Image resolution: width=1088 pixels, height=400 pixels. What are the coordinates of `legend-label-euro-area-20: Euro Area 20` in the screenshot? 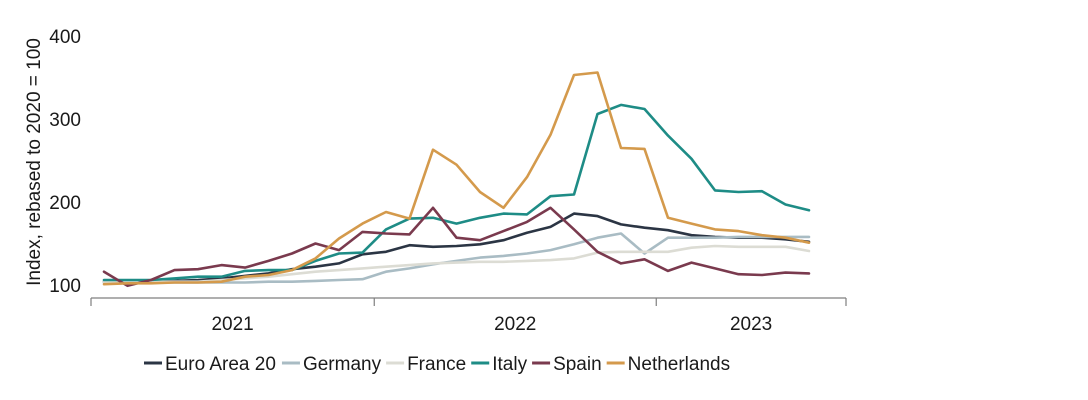 It's located at (220, 364).